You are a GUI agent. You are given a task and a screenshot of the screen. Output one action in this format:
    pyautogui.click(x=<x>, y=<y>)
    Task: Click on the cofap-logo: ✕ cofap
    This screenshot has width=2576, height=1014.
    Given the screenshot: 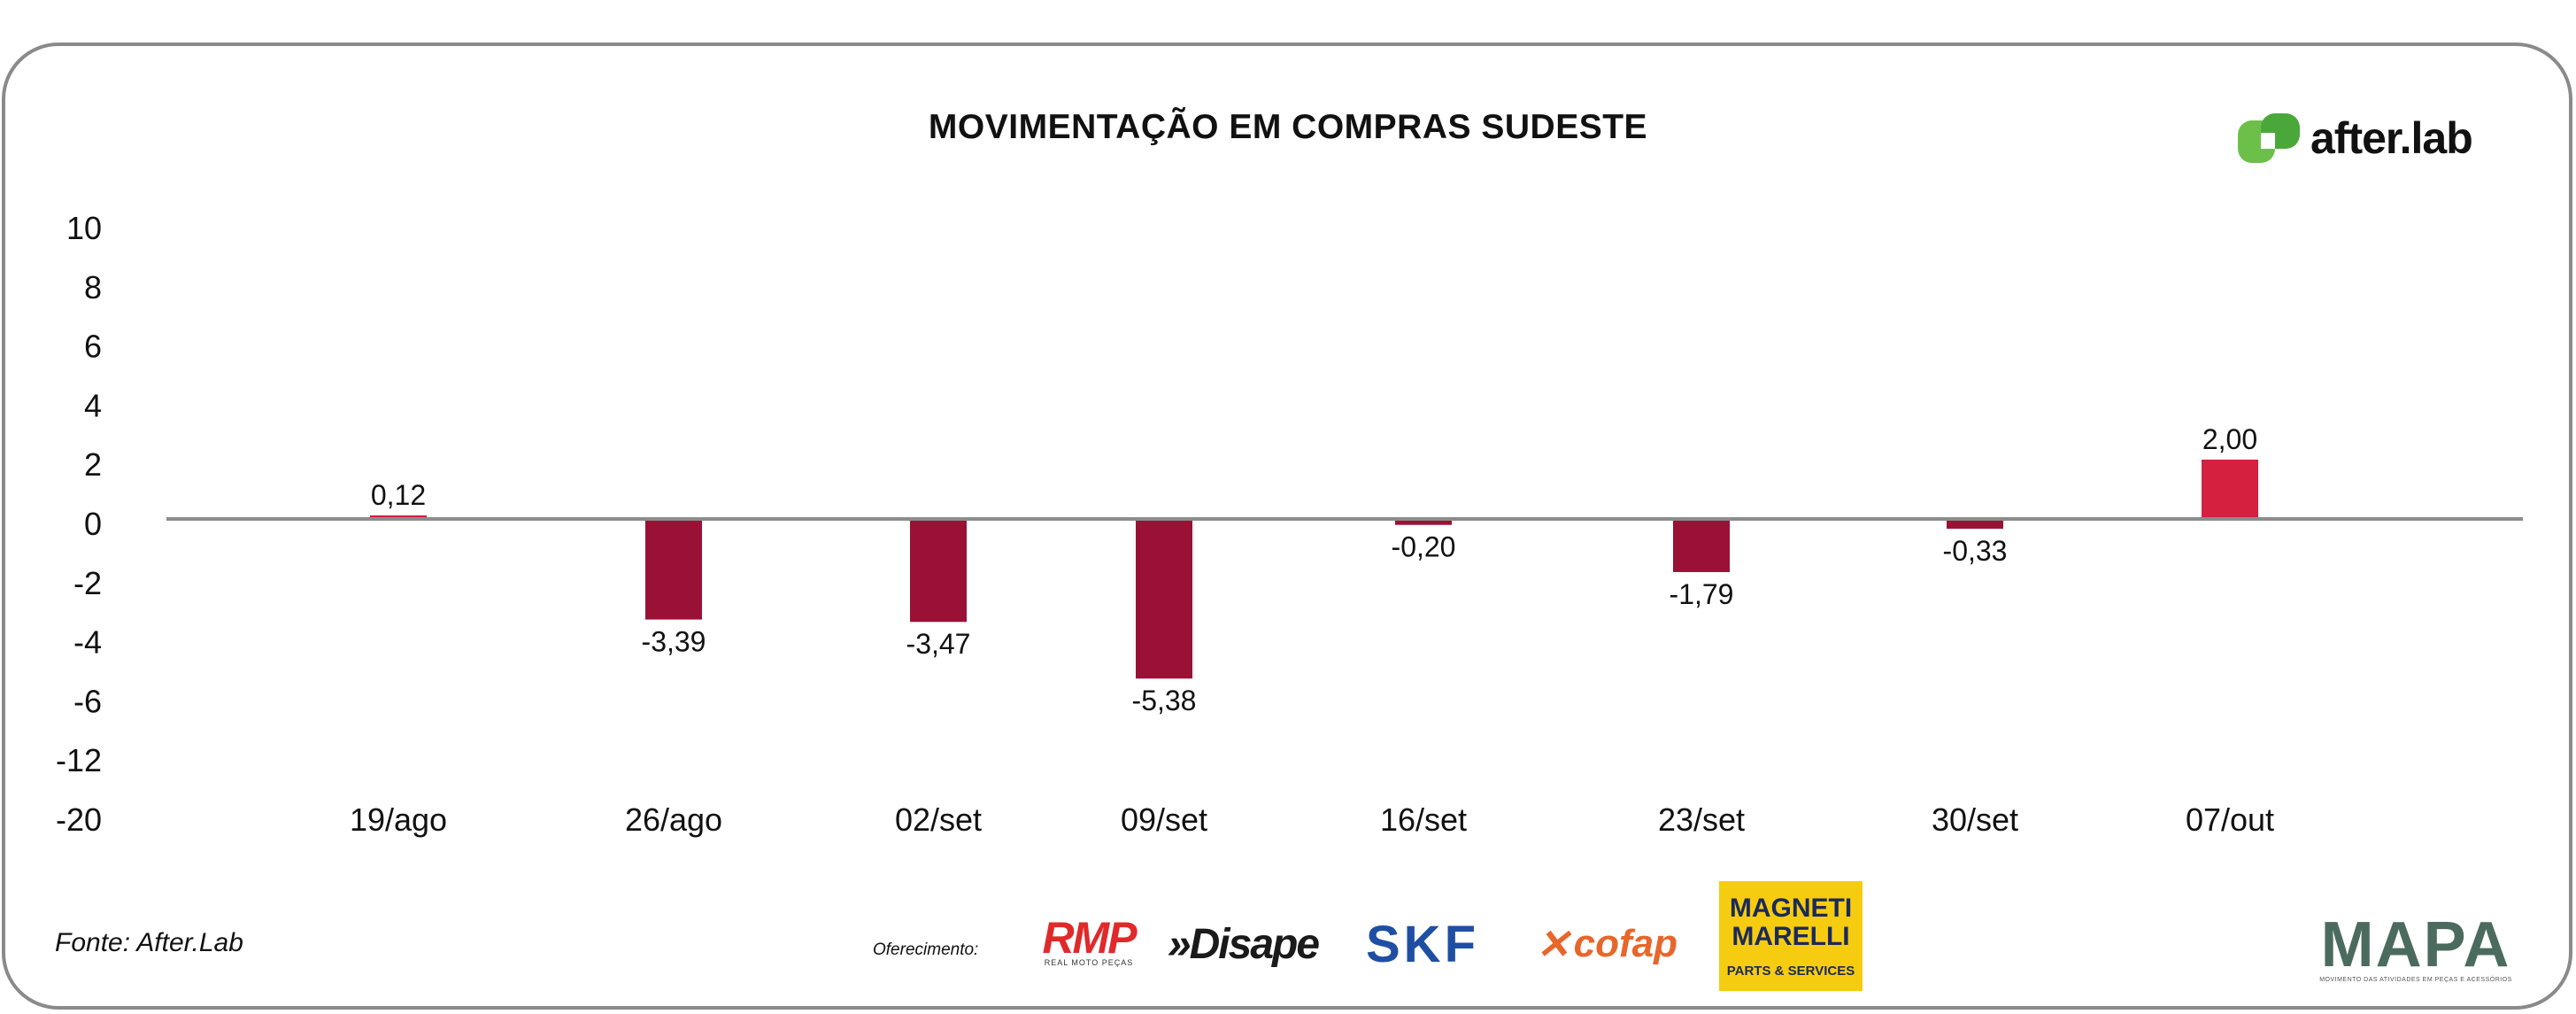 What is the action you would take?
    pyautogui.click(x=1607, y=944)
    